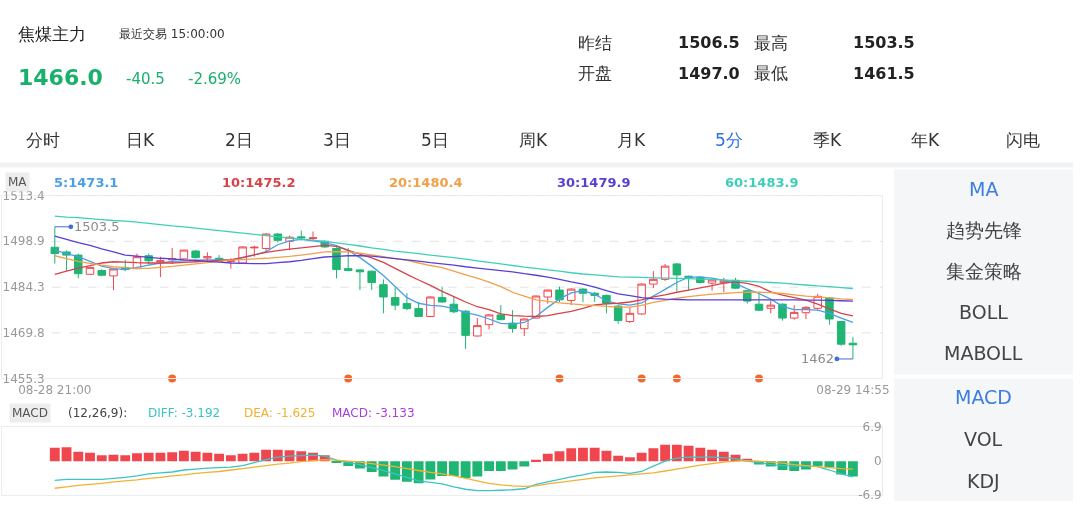  Describe the element at coordinates (762, 182) in the screenshot. I see `text: 60:1483.9` at that location.